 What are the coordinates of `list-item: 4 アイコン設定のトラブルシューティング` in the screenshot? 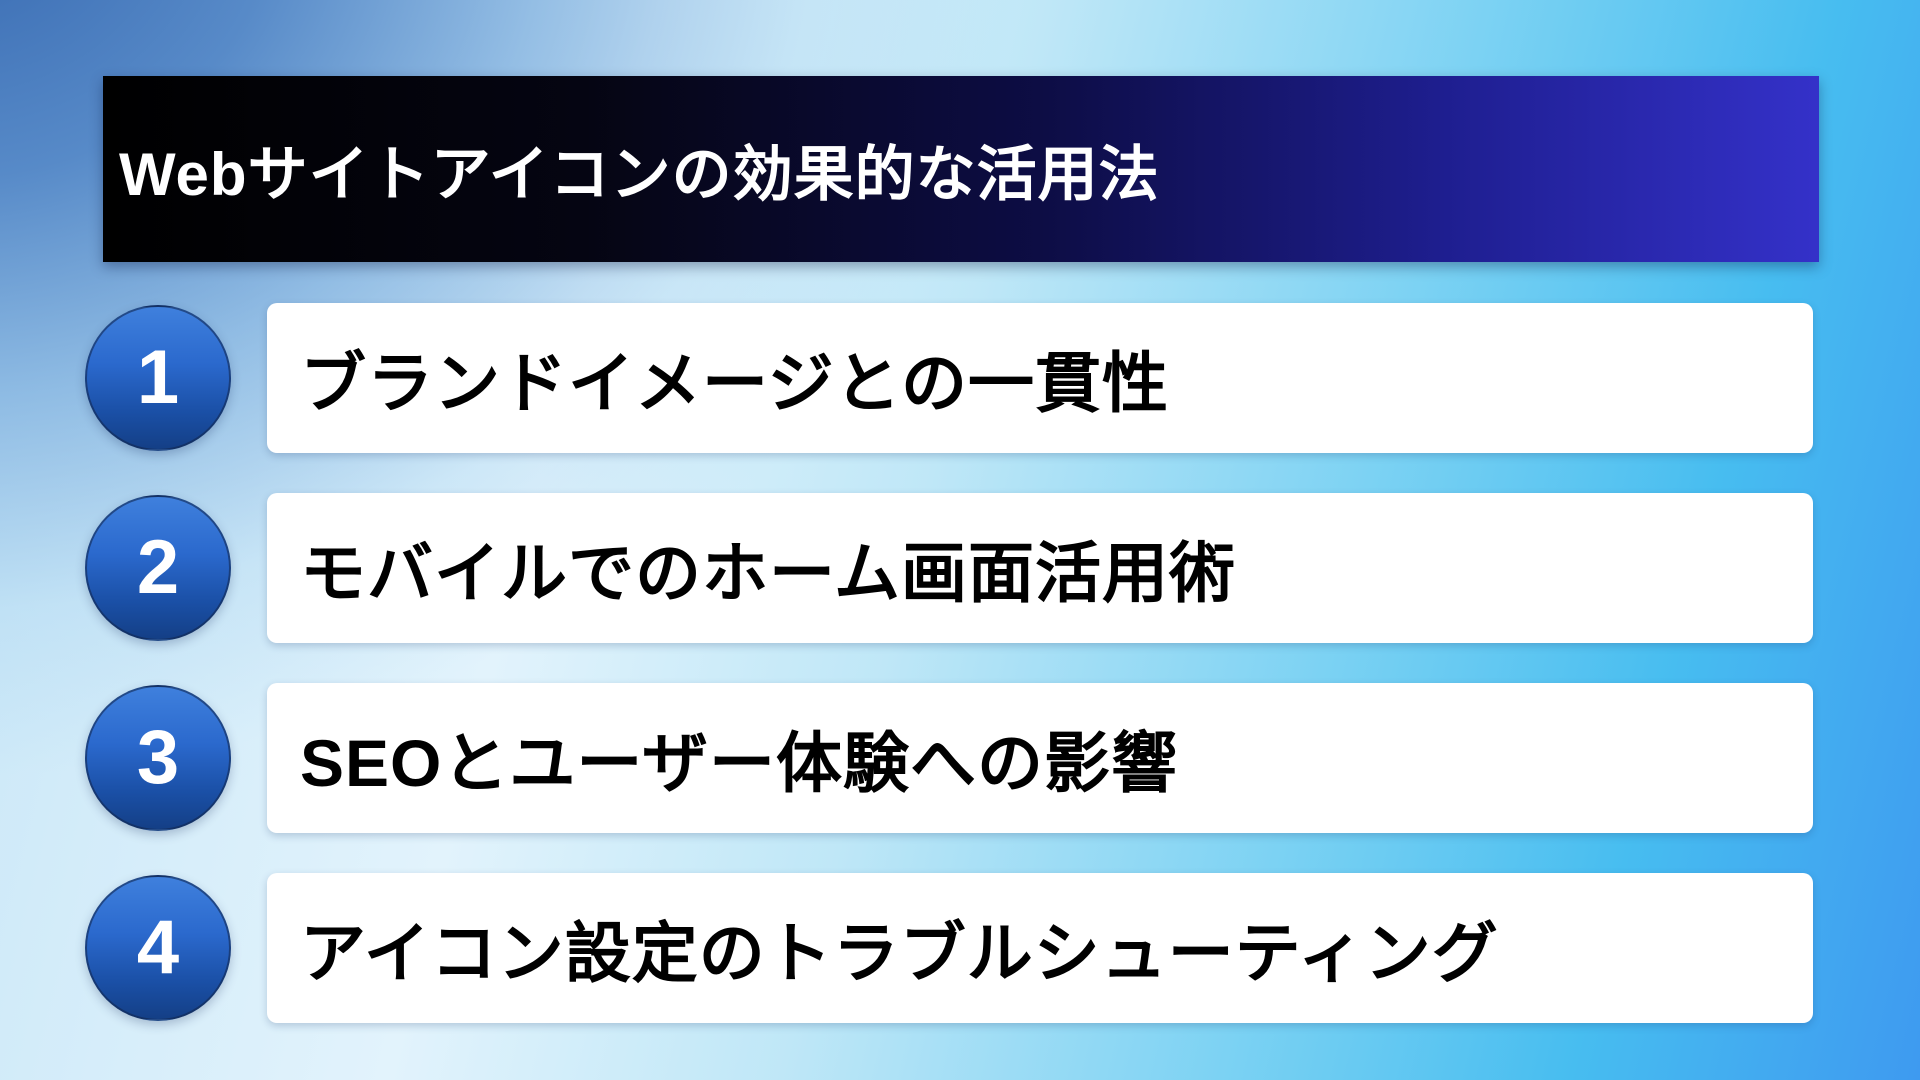 It's located at (960, 948).